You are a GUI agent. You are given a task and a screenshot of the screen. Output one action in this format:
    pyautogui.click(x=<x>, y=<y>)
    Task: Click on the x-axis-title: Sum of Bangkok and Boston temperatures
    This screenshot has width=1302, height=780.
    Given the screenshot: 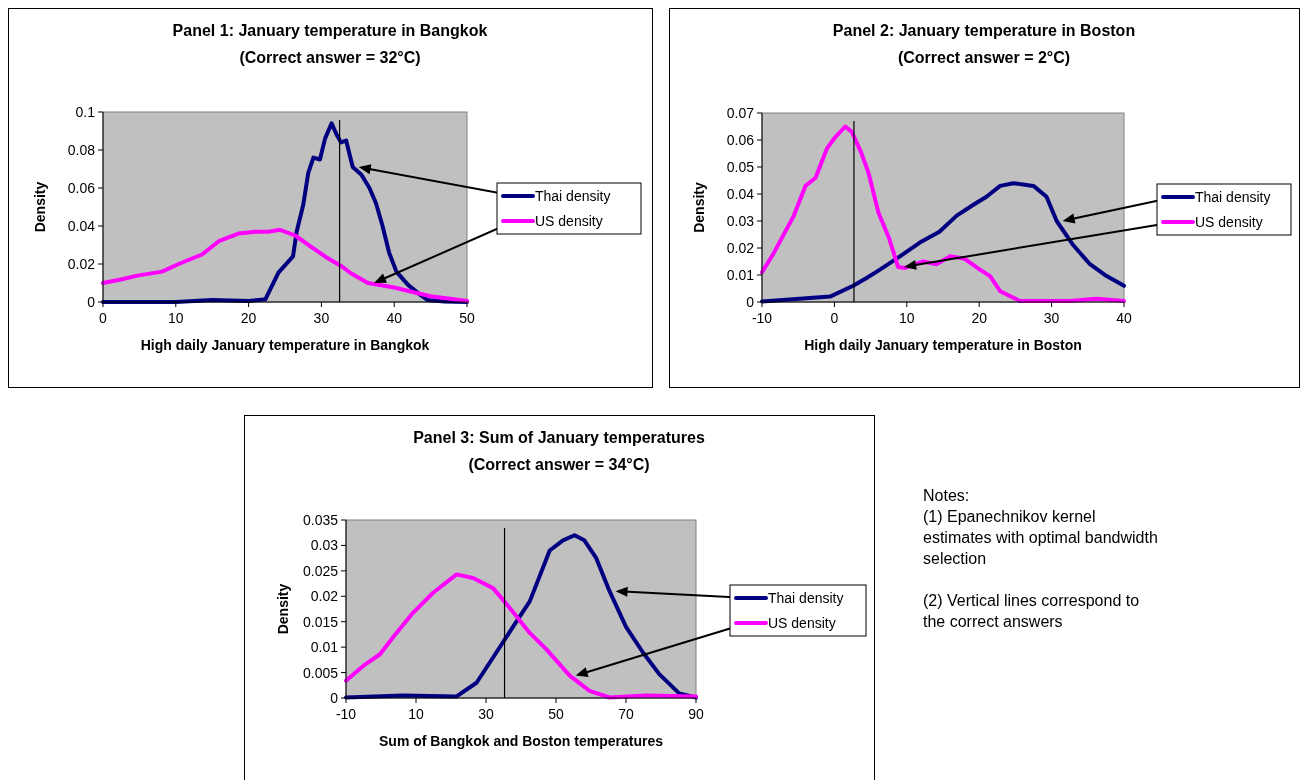 What is the action you would take?
    pyautogui.click(x=521, y=741)
    